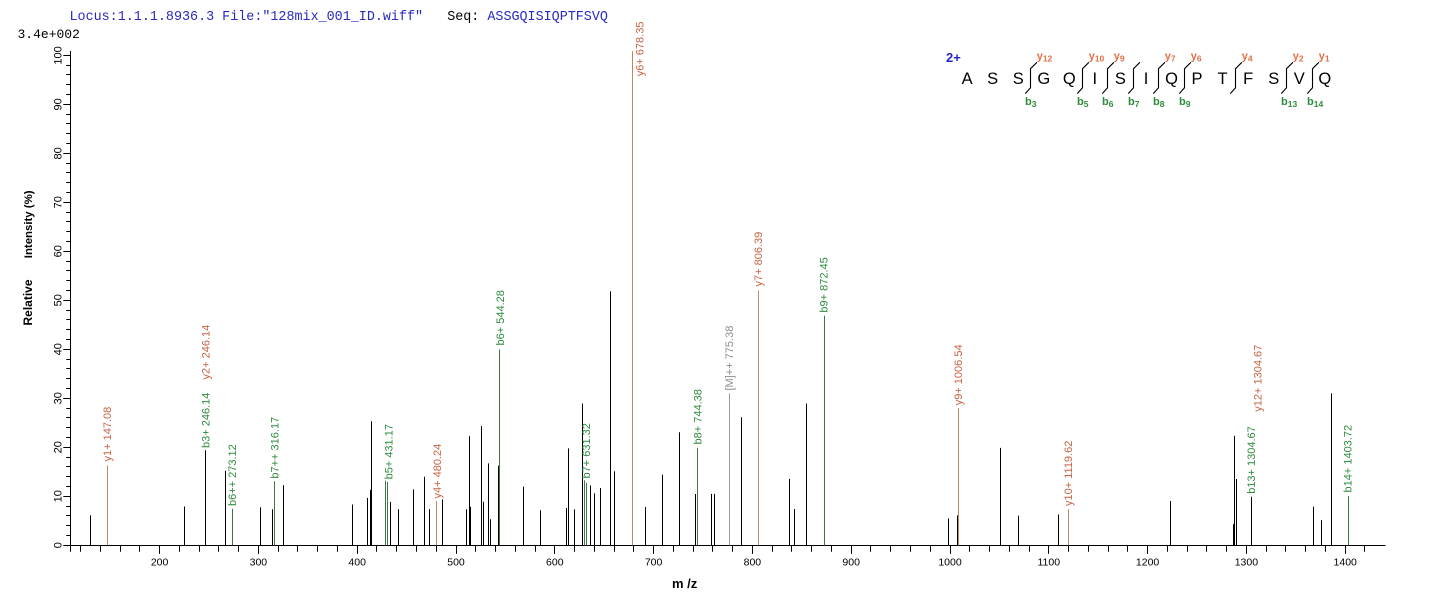 The height and width of the screenshot is (610, 1436). I want to click on svg-text: b3, so click(1031, 102).